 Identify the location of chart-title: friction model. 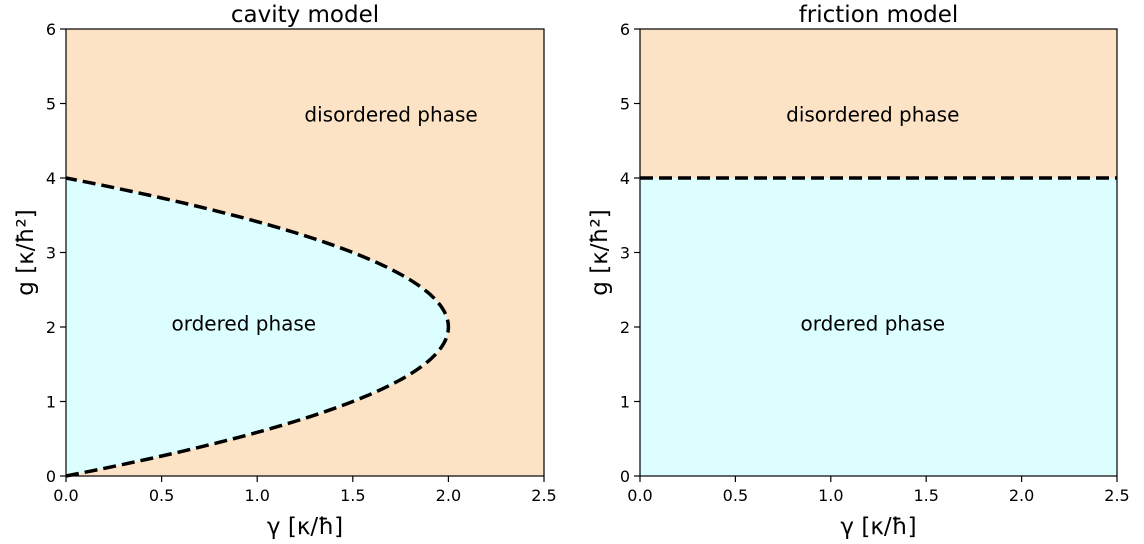
(879, 15).